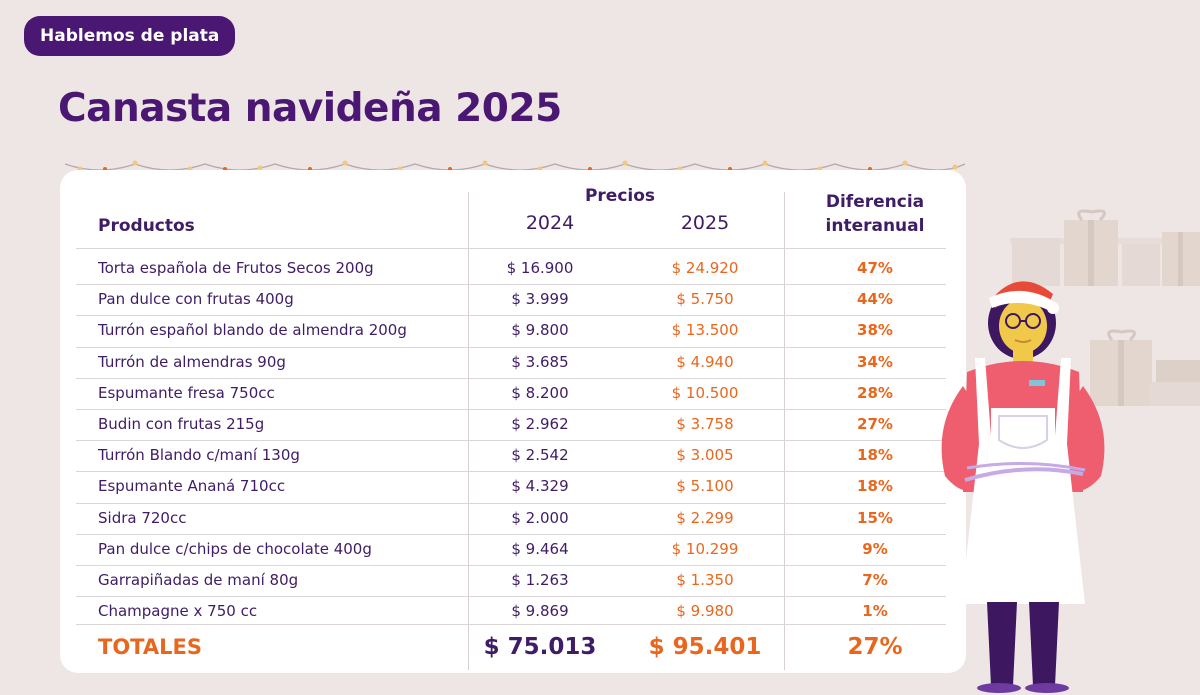 This screenshot has width=1200, height=695. What do you see at coordinates (178, 611) in the screenshot?
I see `product-name: Champagne x 750 cc` at bounding box center [178, 611].